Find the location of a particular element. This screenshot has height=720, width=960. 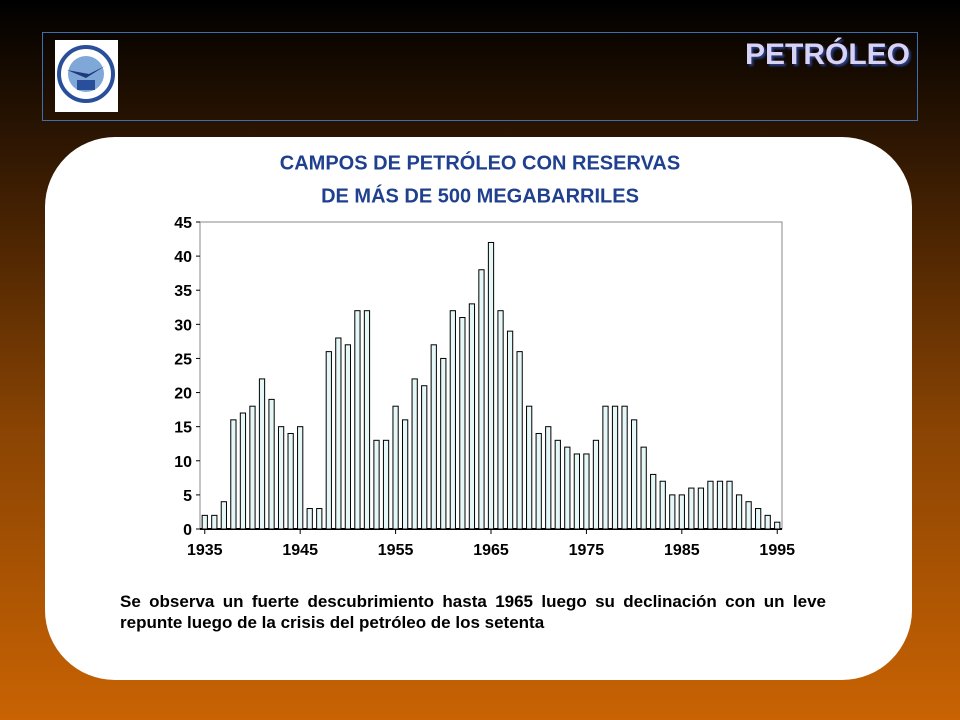

y-tick-label: 5 is located at coordinates (187, 496).